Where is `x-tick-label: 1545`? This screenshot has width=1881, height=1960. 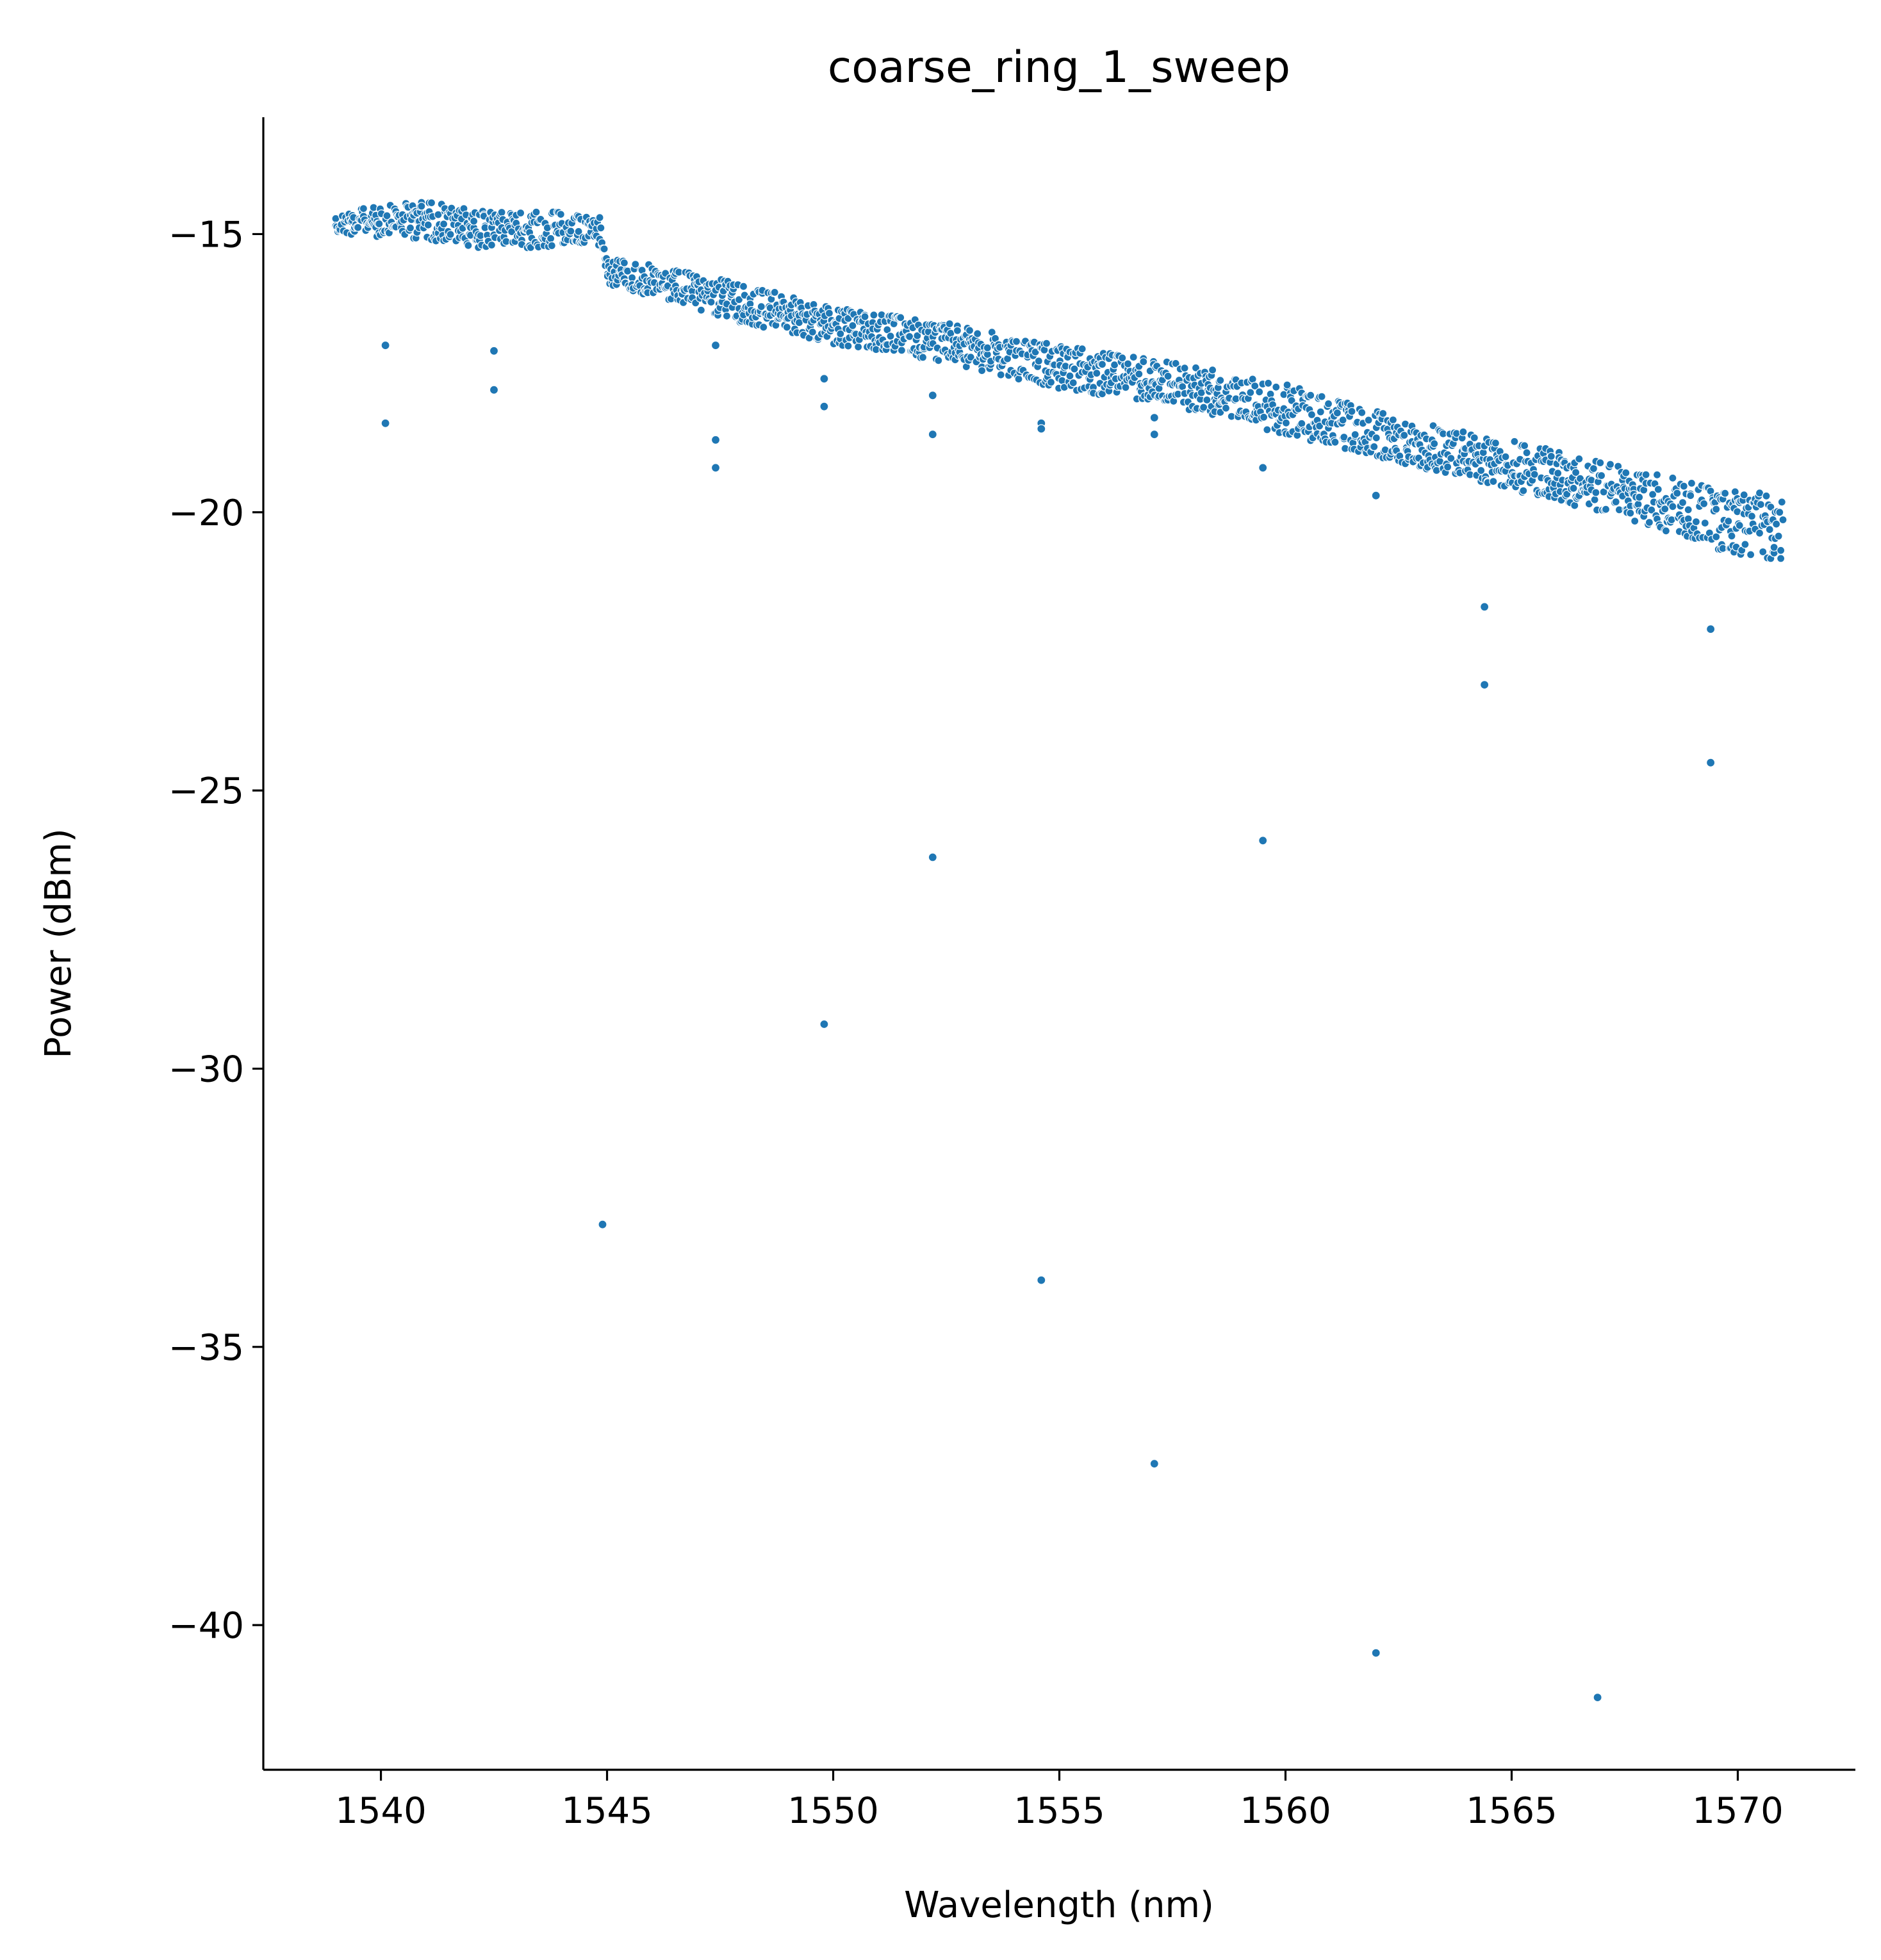
x-tick-label: 1545 is located at coordinates (607, 1811).